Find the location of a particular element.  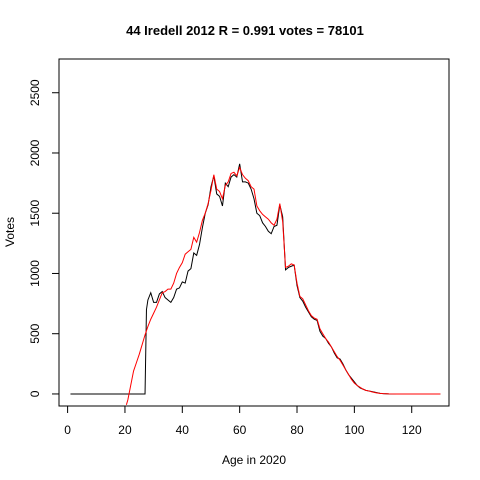

y-tick-label: 0 is located at coordinates (35, 393).